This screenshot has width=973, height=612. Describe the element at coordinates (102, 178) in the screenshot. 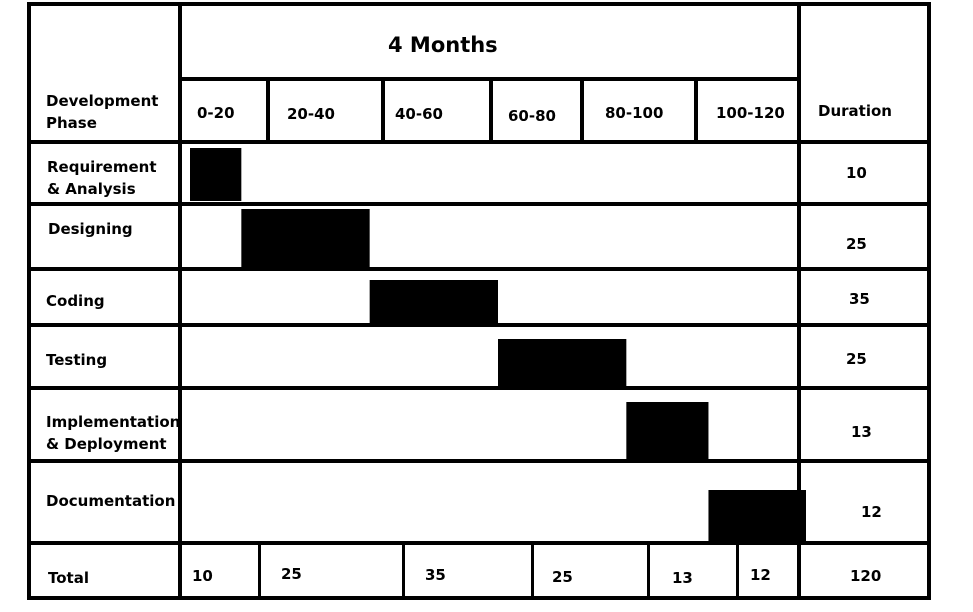

I see `phase-label-requirement: Requirement & Analysis` at that location.